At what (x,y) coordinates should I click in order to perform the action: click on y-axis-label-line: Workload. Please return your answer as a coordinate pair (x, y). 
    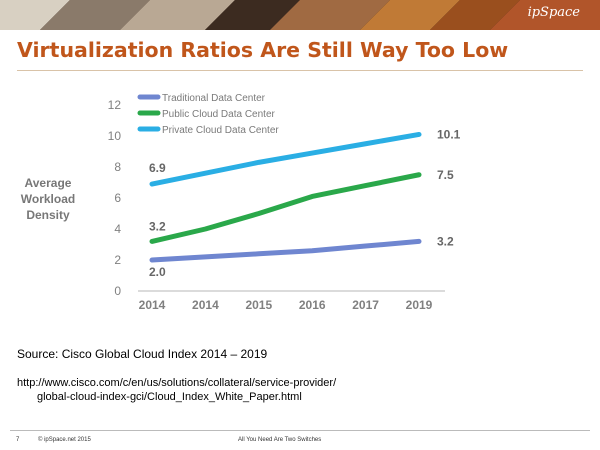
    Looking at the image, I should click on (48, 199).